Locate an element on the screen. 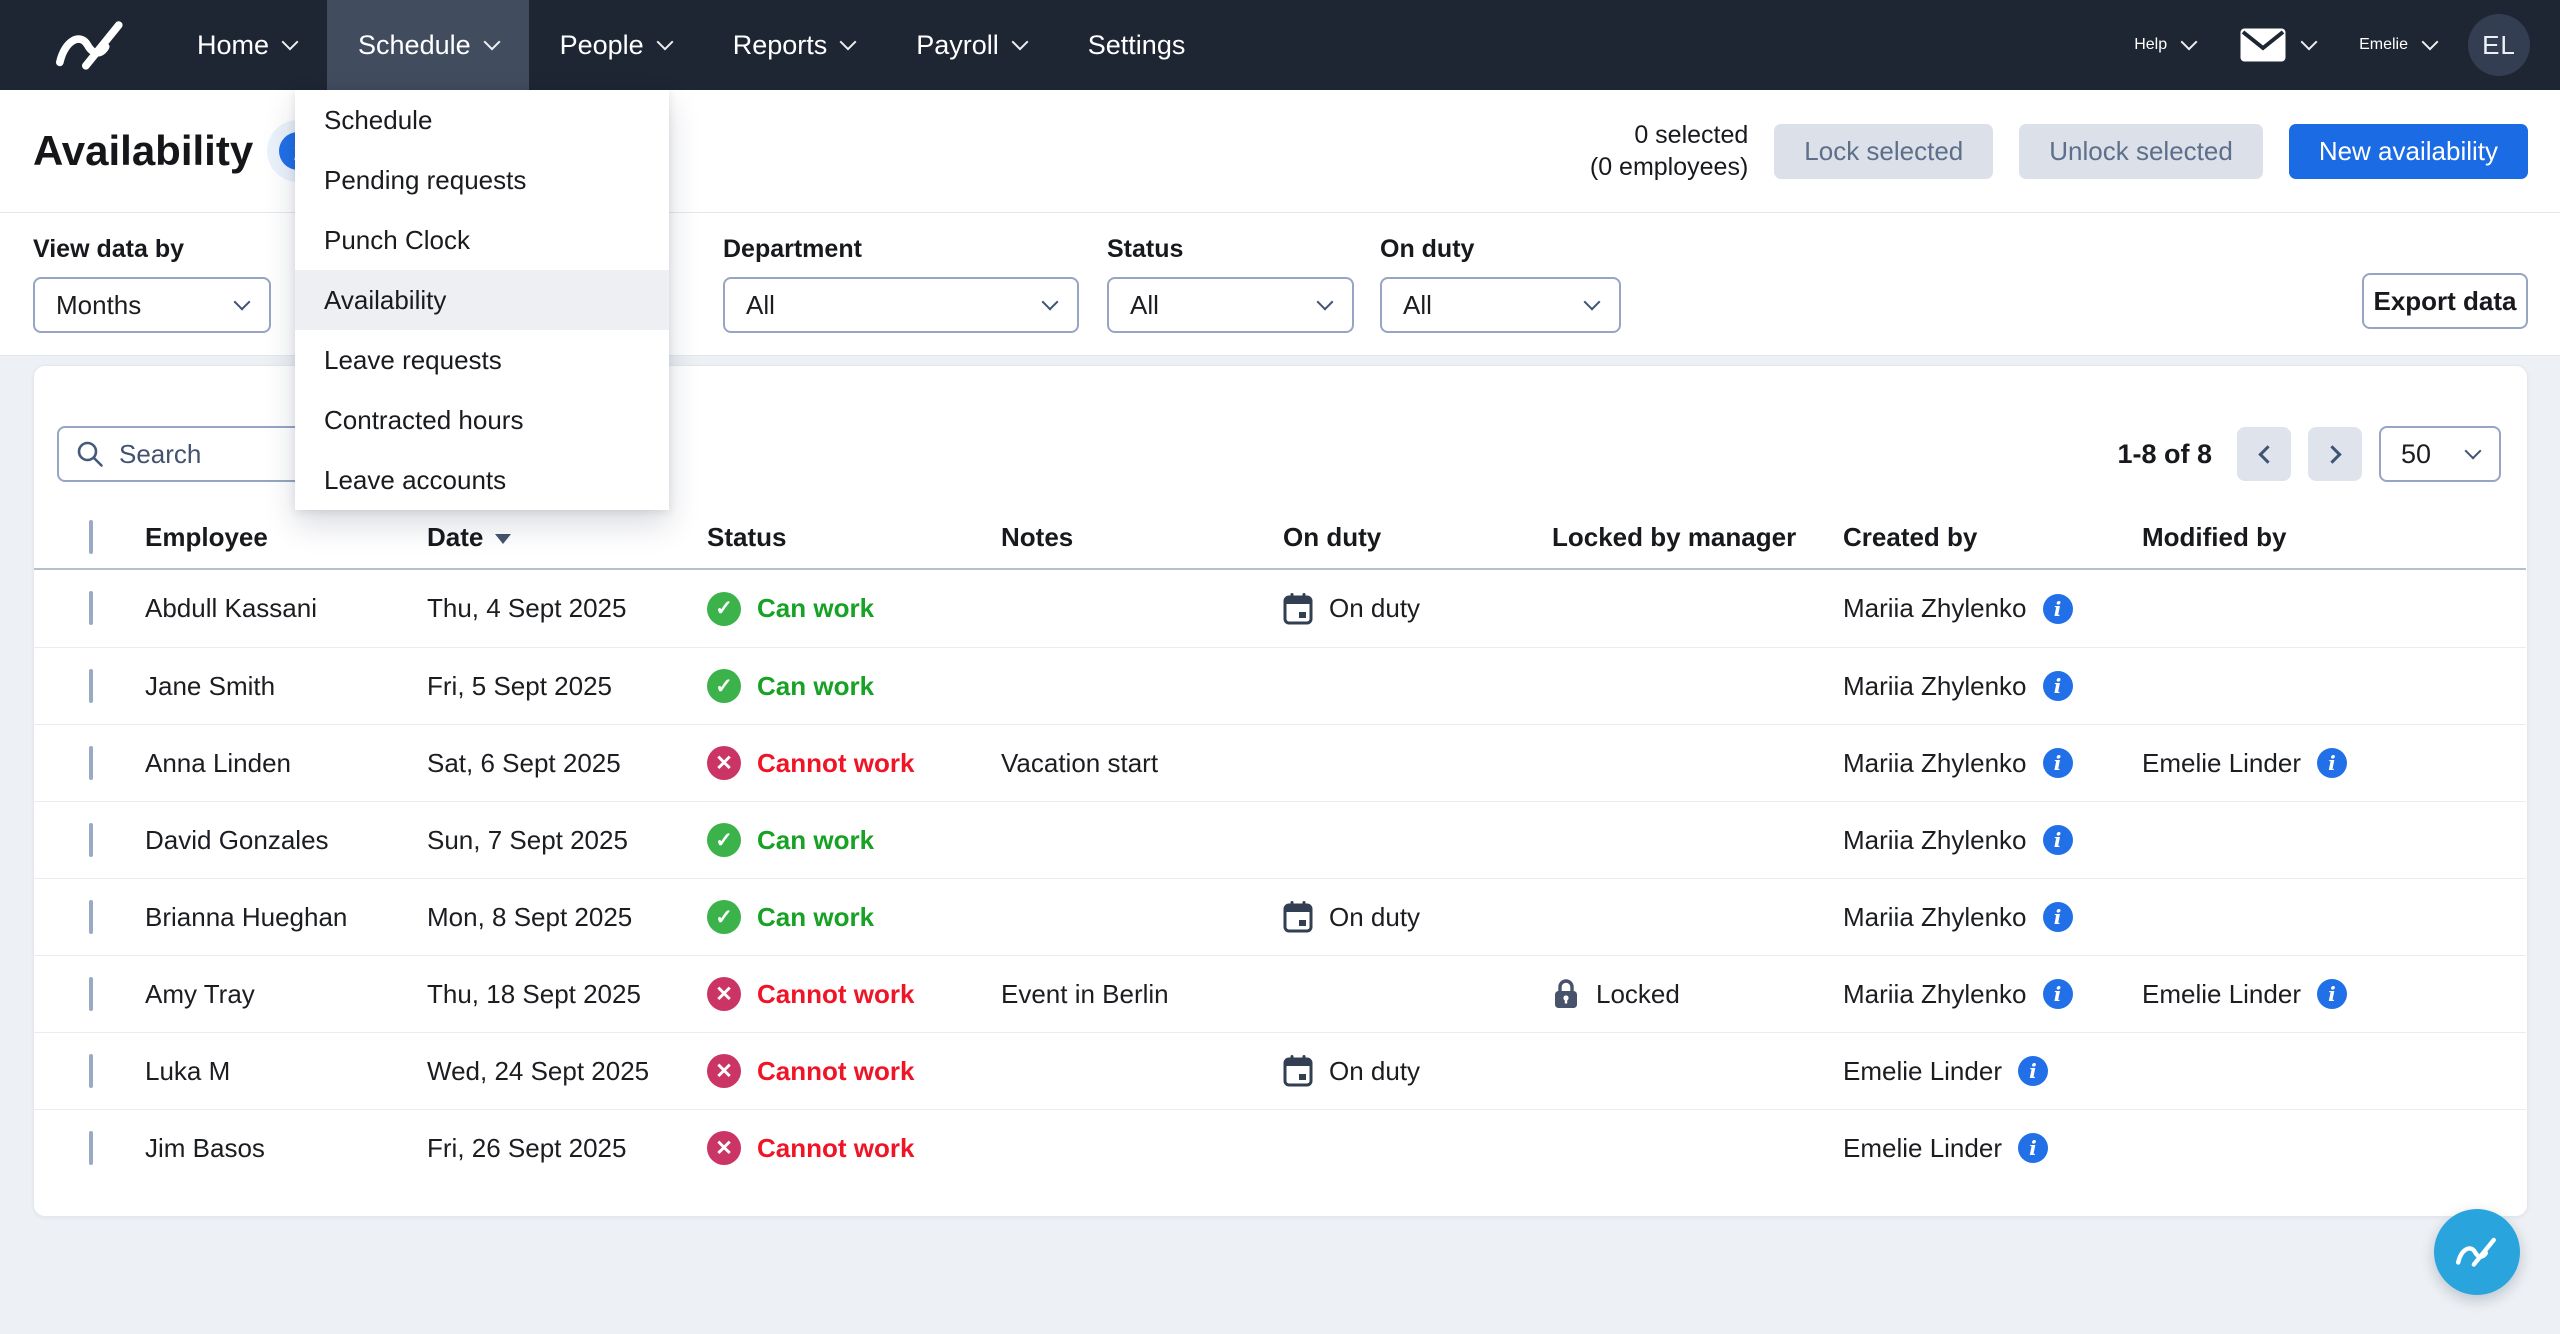 The width and height of the screenshot is (2560, 1334). header-checkbox-cell is located at coordinates (117, 537).